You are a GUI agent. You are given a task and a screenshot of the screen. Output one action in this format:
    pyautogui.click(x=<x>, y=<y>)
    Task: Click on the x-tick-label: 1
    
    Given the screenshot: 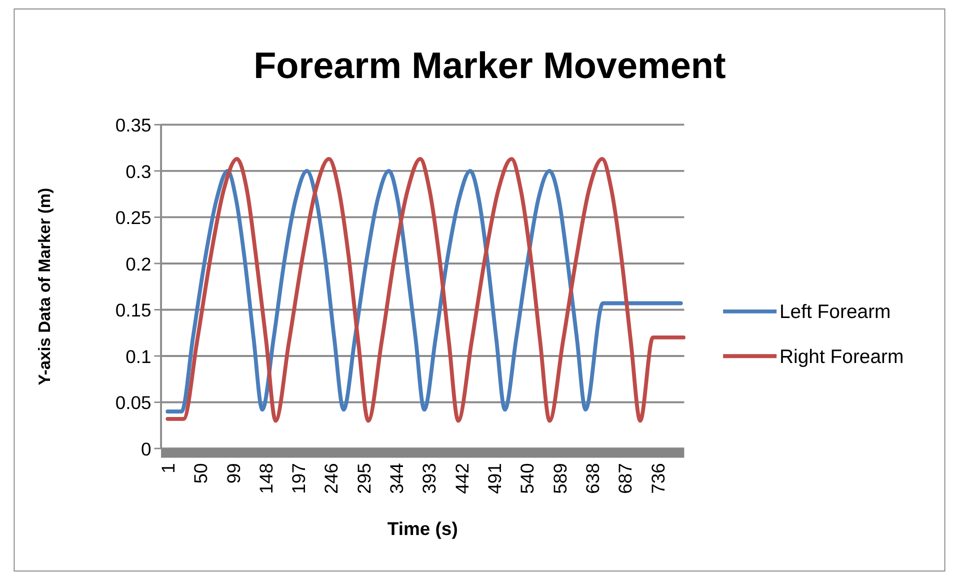 What is the action you would take?
    pyautogui.click(x=167, y=468)
    